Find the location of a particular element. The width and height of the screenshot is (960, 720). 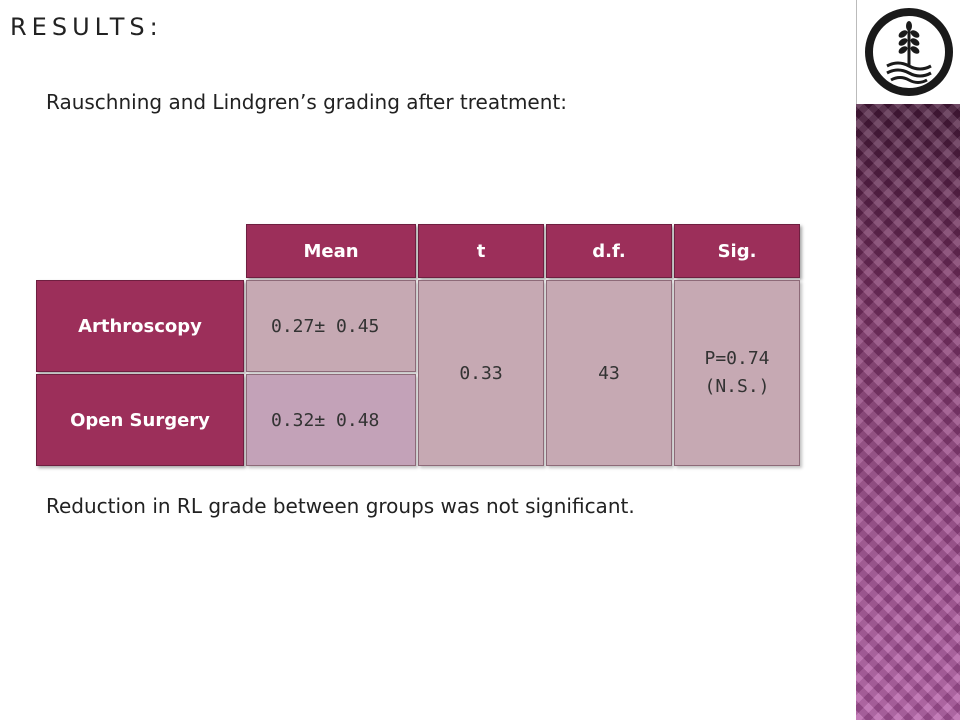

logo is located at coordinates (908, 52).